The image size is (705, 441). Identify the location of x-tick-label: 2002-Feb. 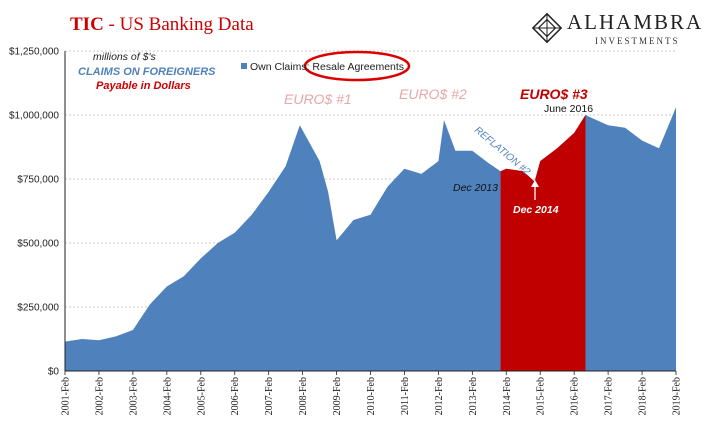
(99, 396).